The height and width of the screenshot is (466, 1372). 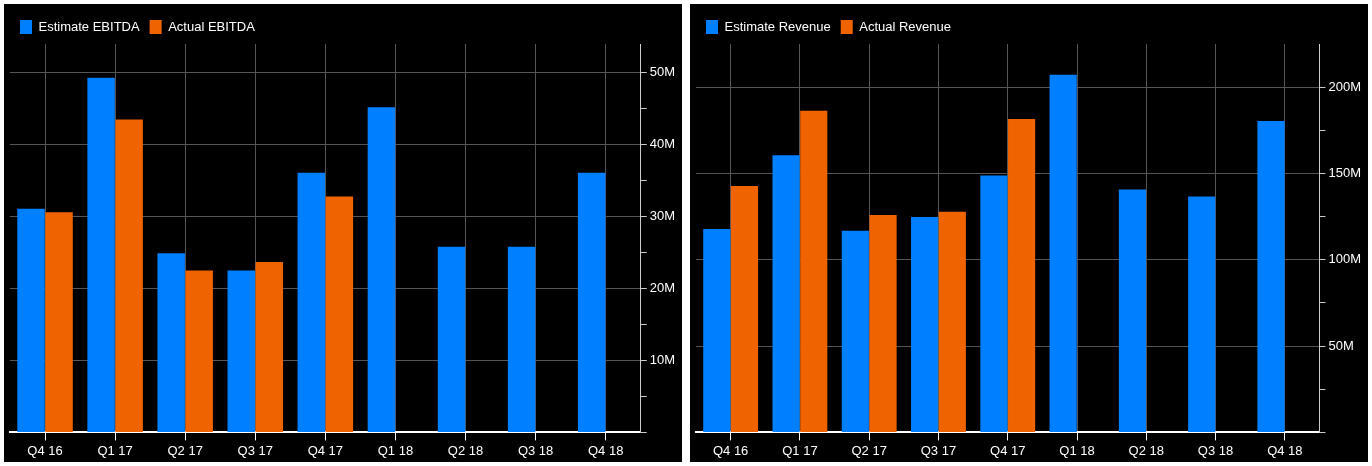 What do you see at coordinates (662, 288) in the screenshot?
I see `y-tick-label: 20M` at bounding box center [662, 288].